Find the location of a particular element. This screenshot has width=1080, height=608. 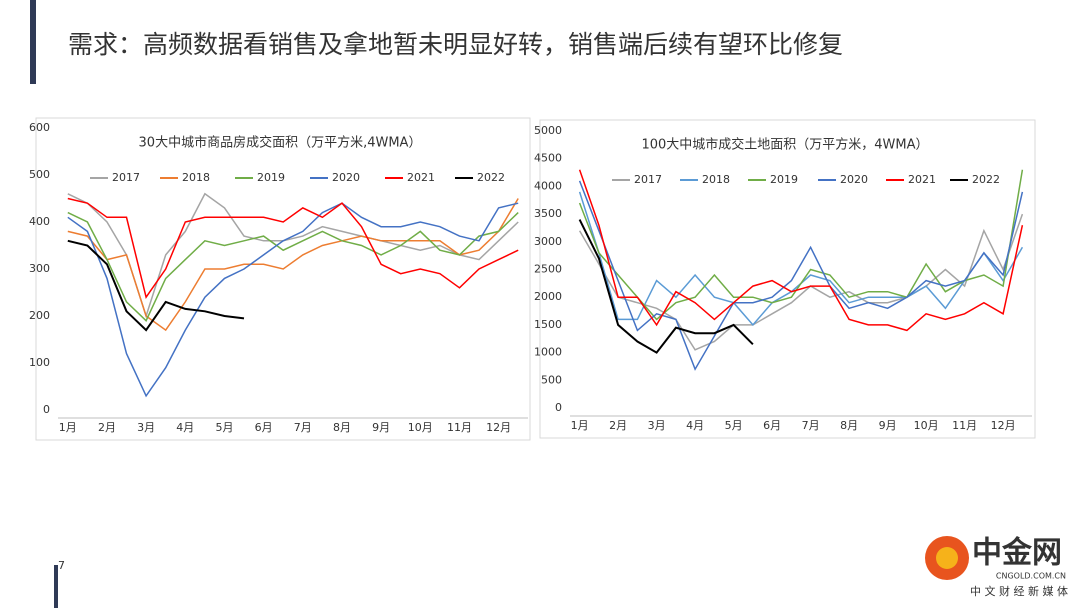

logo-icon-inner is located at coordinates (947, 558).